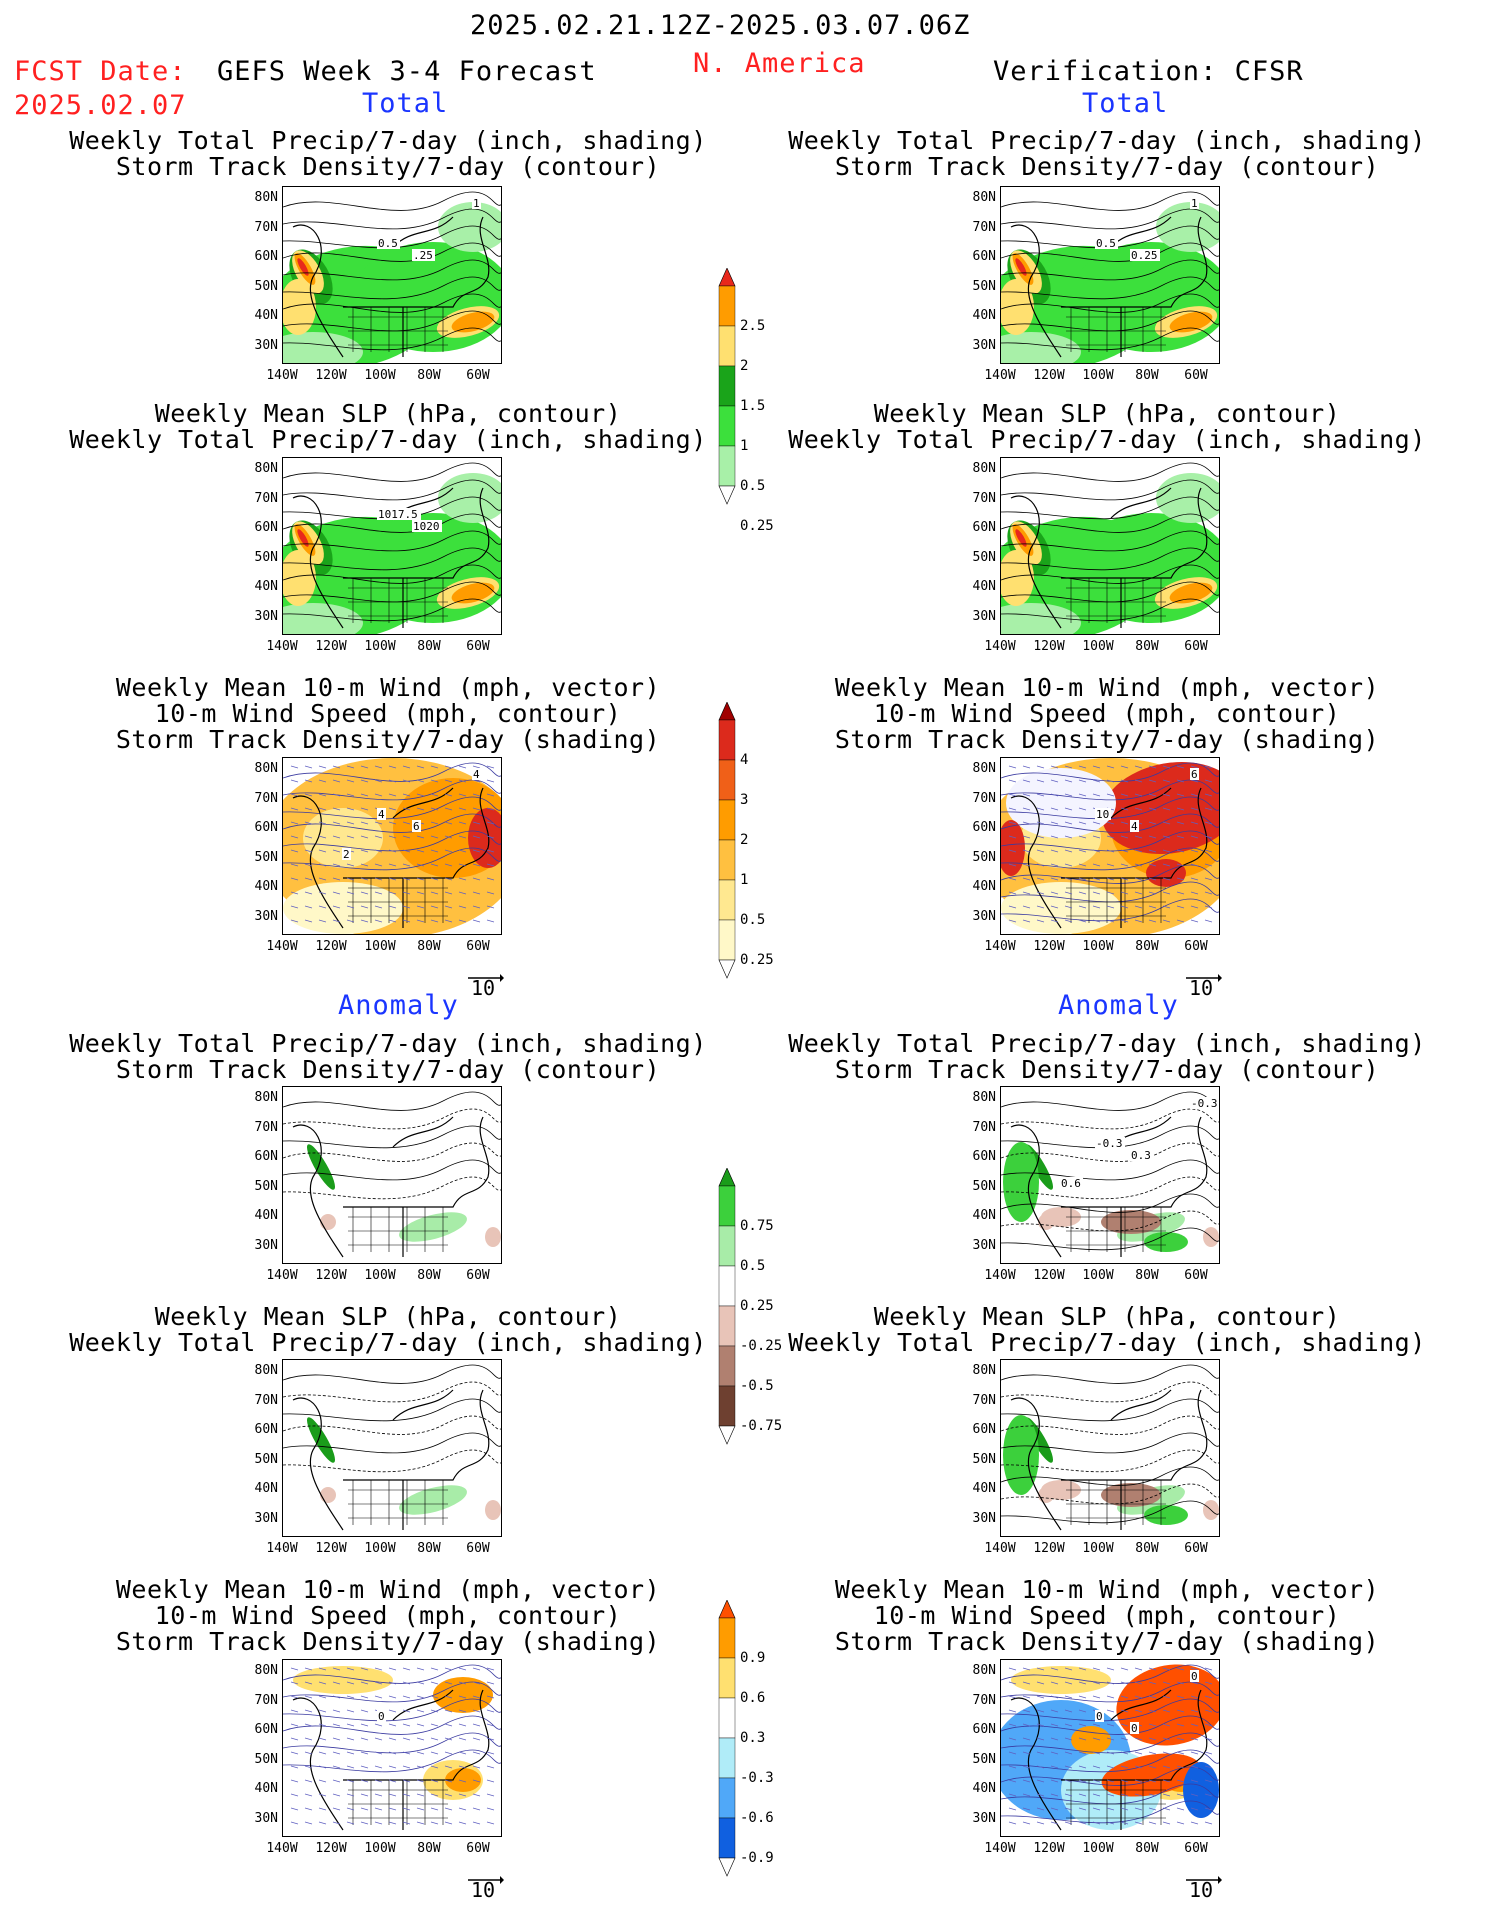 The width and height of the screenshot is (1487, 1925). I want to click on lat-tick-label: 30N, so click(984, 916).